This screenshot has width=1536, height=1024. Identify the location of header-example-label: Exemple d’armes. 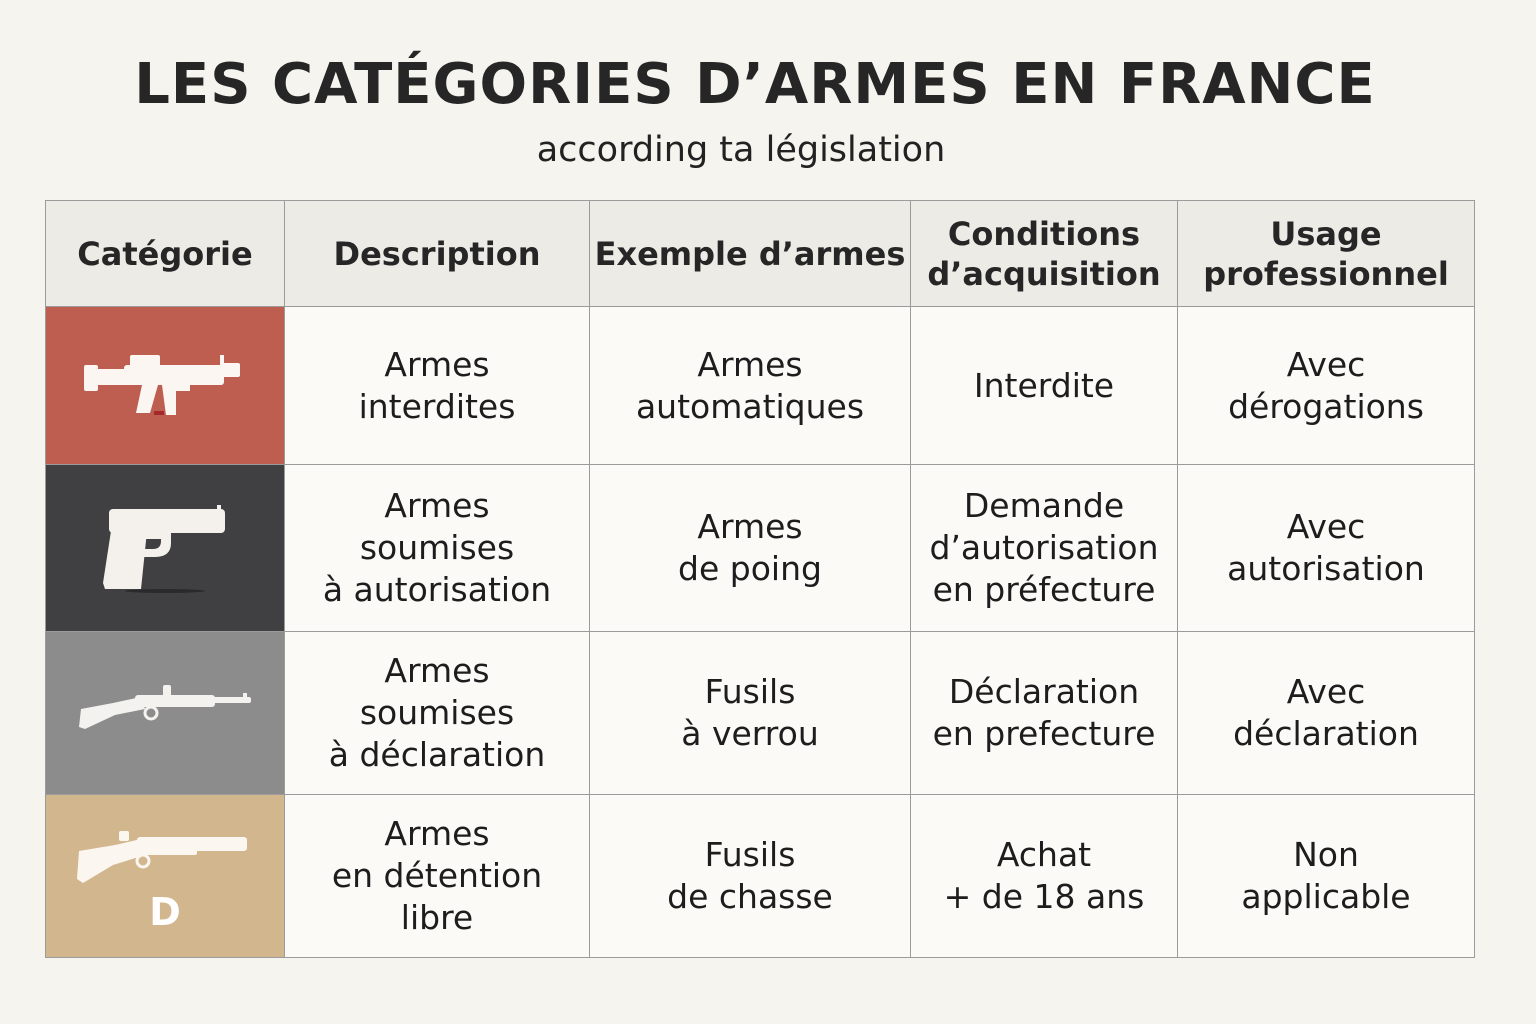
(750, 253).